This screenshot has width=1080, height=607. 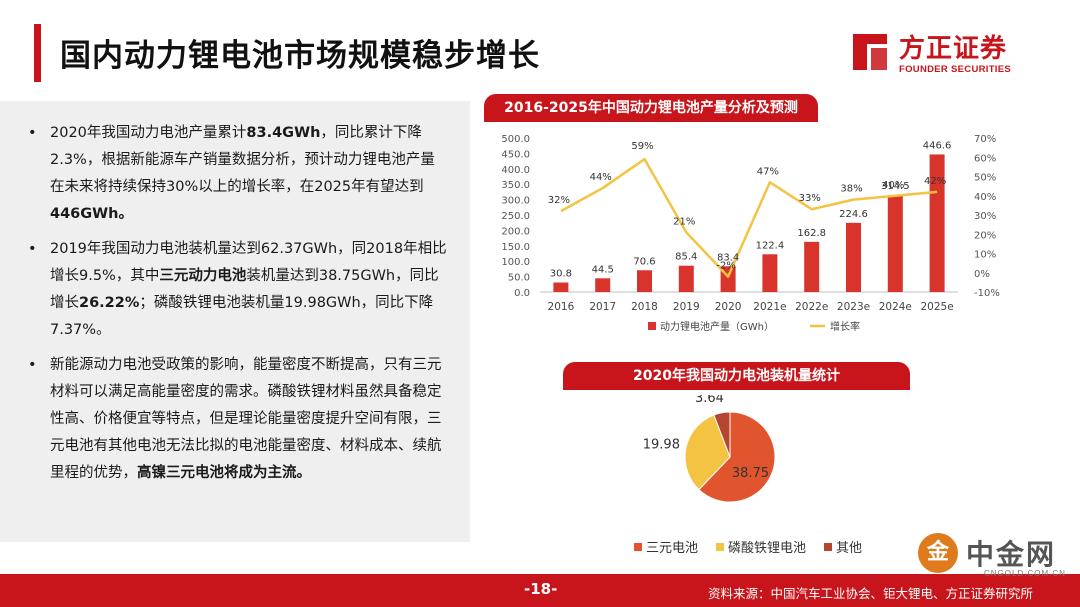 I want to click on y-right-tick-label: 0%, so click(x=982, y=274).